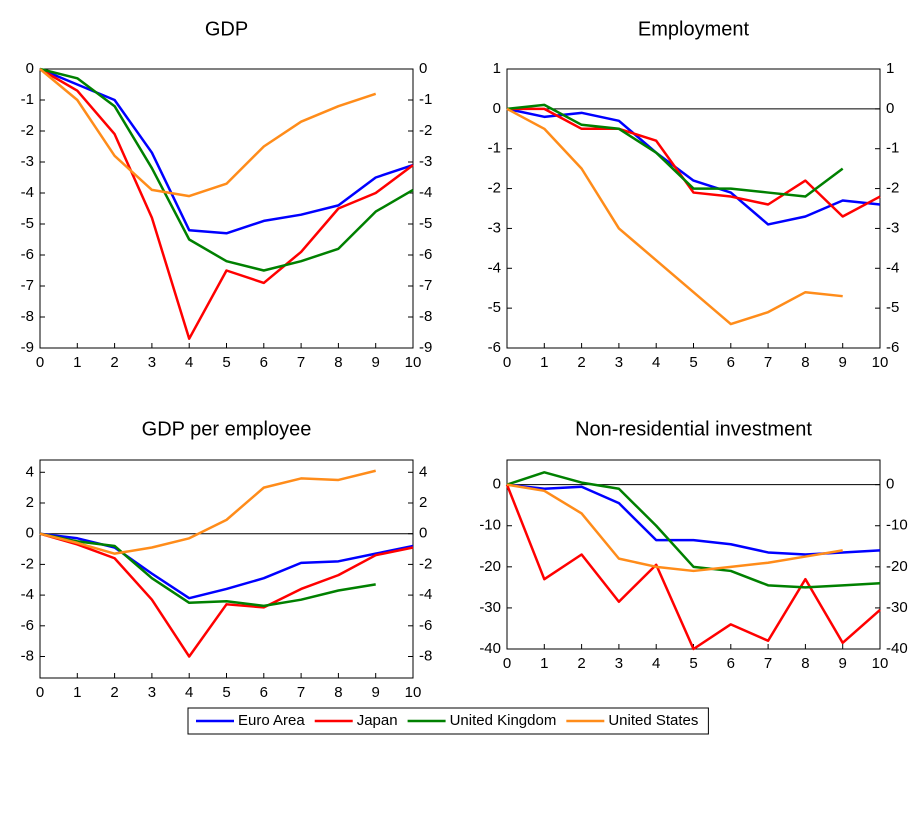 Image resolution: width=922 pixels, height=813 pixels. I want to click on y2-tick-label: -20, so click(897, 566).